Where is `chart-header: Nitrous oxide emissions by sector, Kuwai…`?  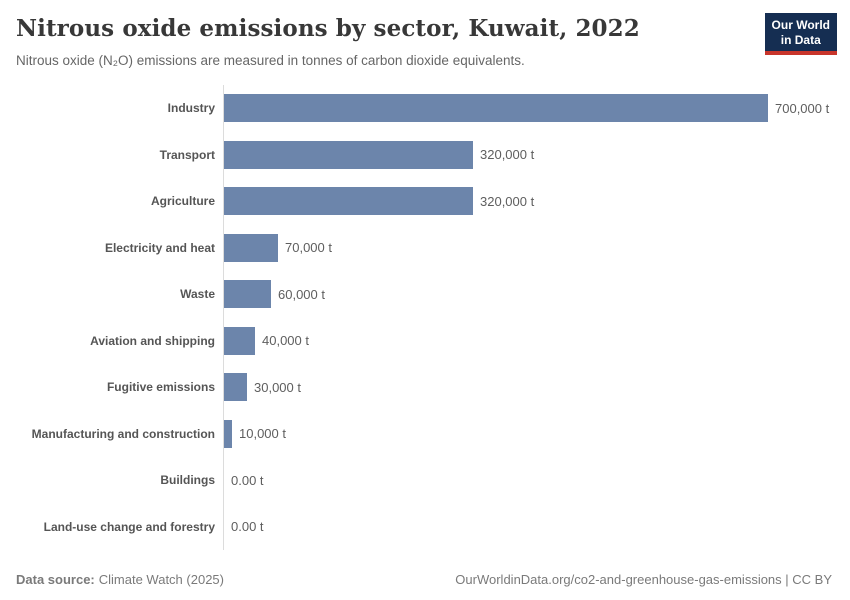 chart-header: Nitrous oxide emissions by sector, Kuwai… is located at coordinates (425, 42).